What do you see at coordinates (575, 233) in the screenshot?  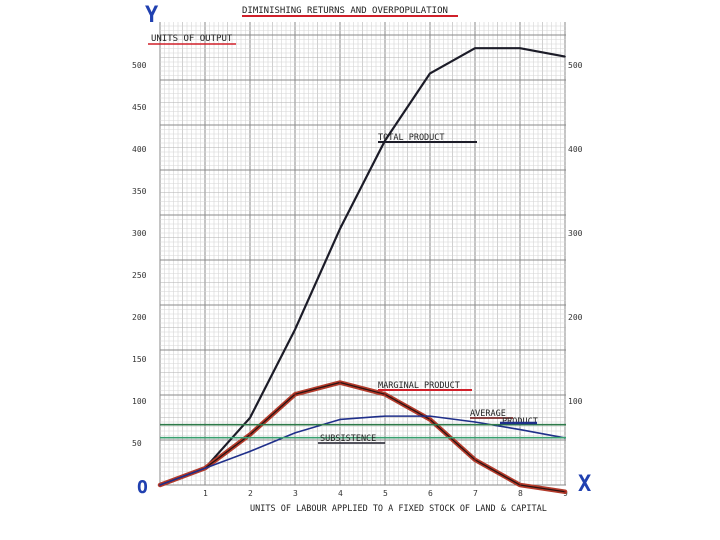 I see `y-tick-label-right: 300` at bounding box center [575, 233].